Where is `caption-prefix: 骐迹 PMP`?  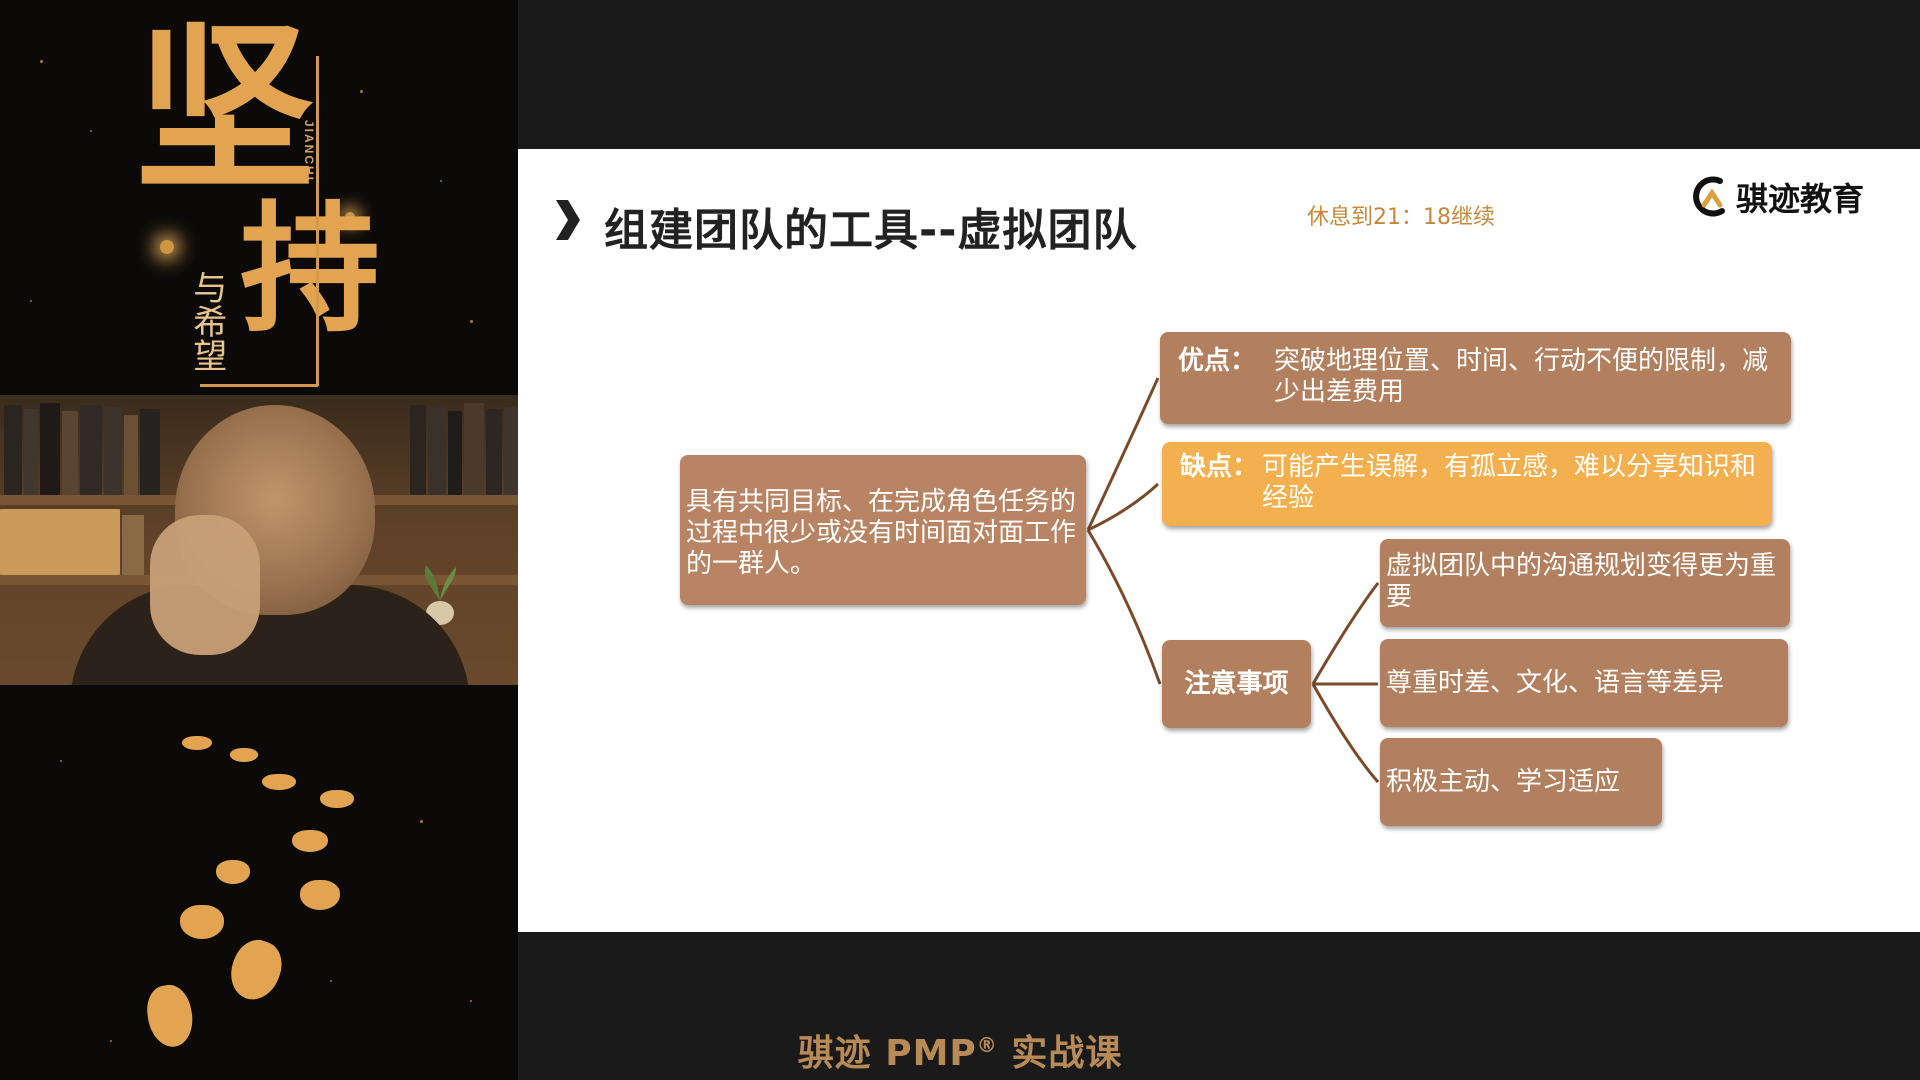 caption-prefix: 骐迹 PMP is located at coordinates (887, 1053).